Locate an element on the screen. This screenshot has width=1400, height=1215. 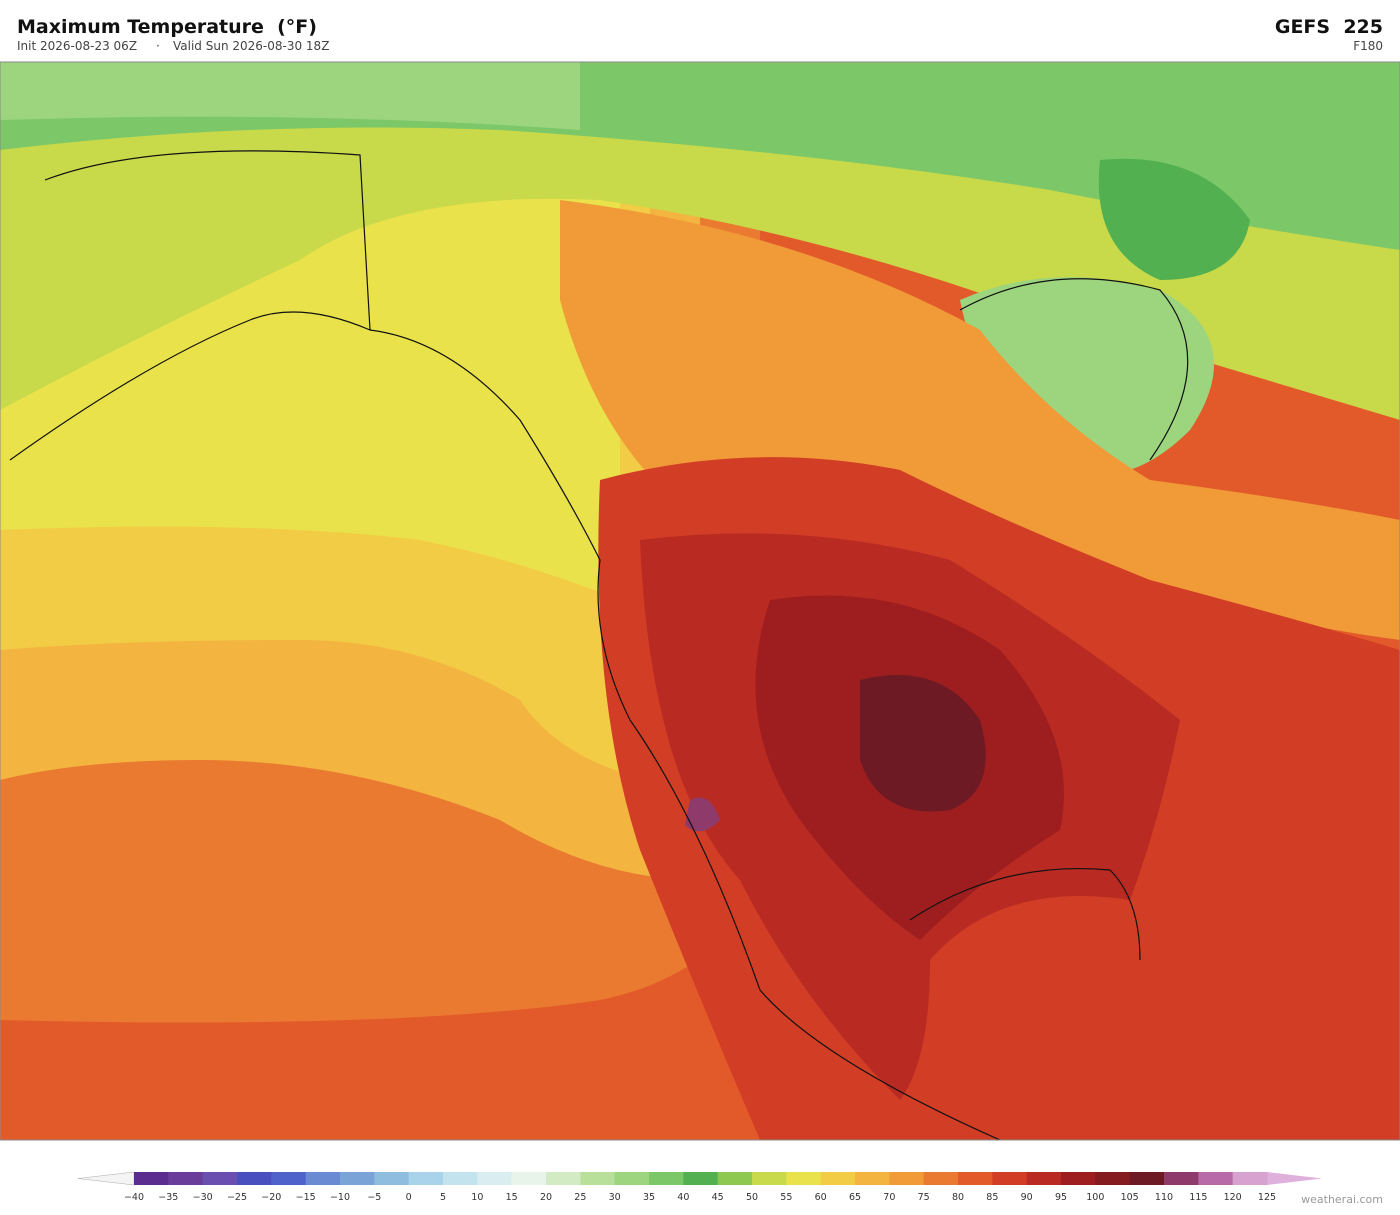
colorbar-tick-label: 35 is located at coordinates (649, 1197).